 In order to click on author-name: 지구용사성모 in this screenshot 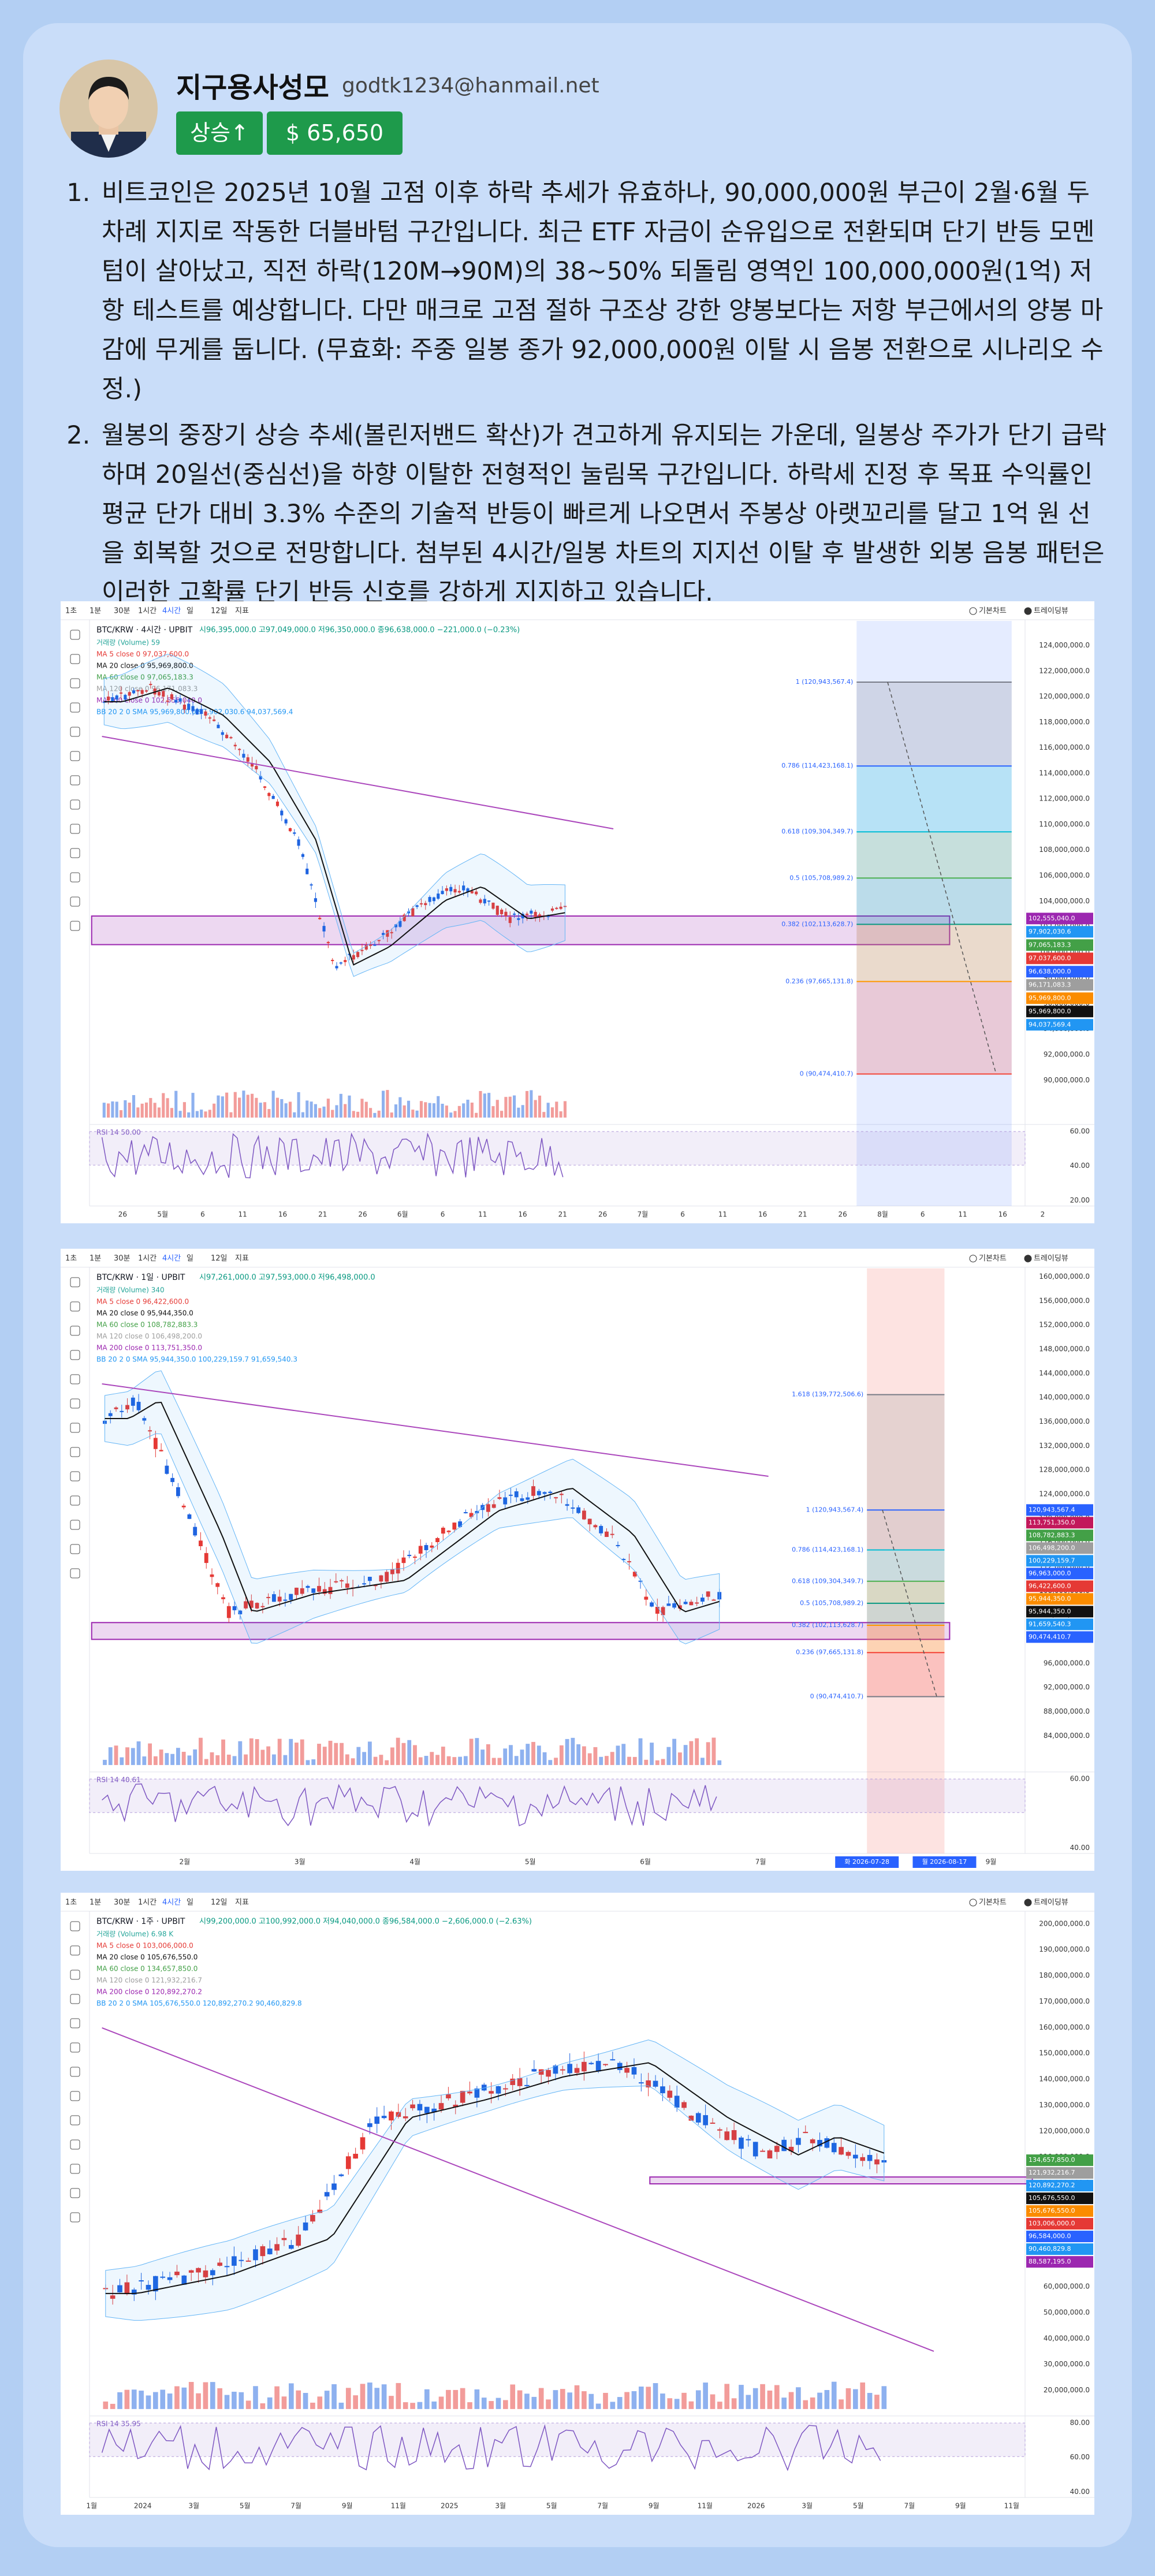, I will do `click(252, 88)`.